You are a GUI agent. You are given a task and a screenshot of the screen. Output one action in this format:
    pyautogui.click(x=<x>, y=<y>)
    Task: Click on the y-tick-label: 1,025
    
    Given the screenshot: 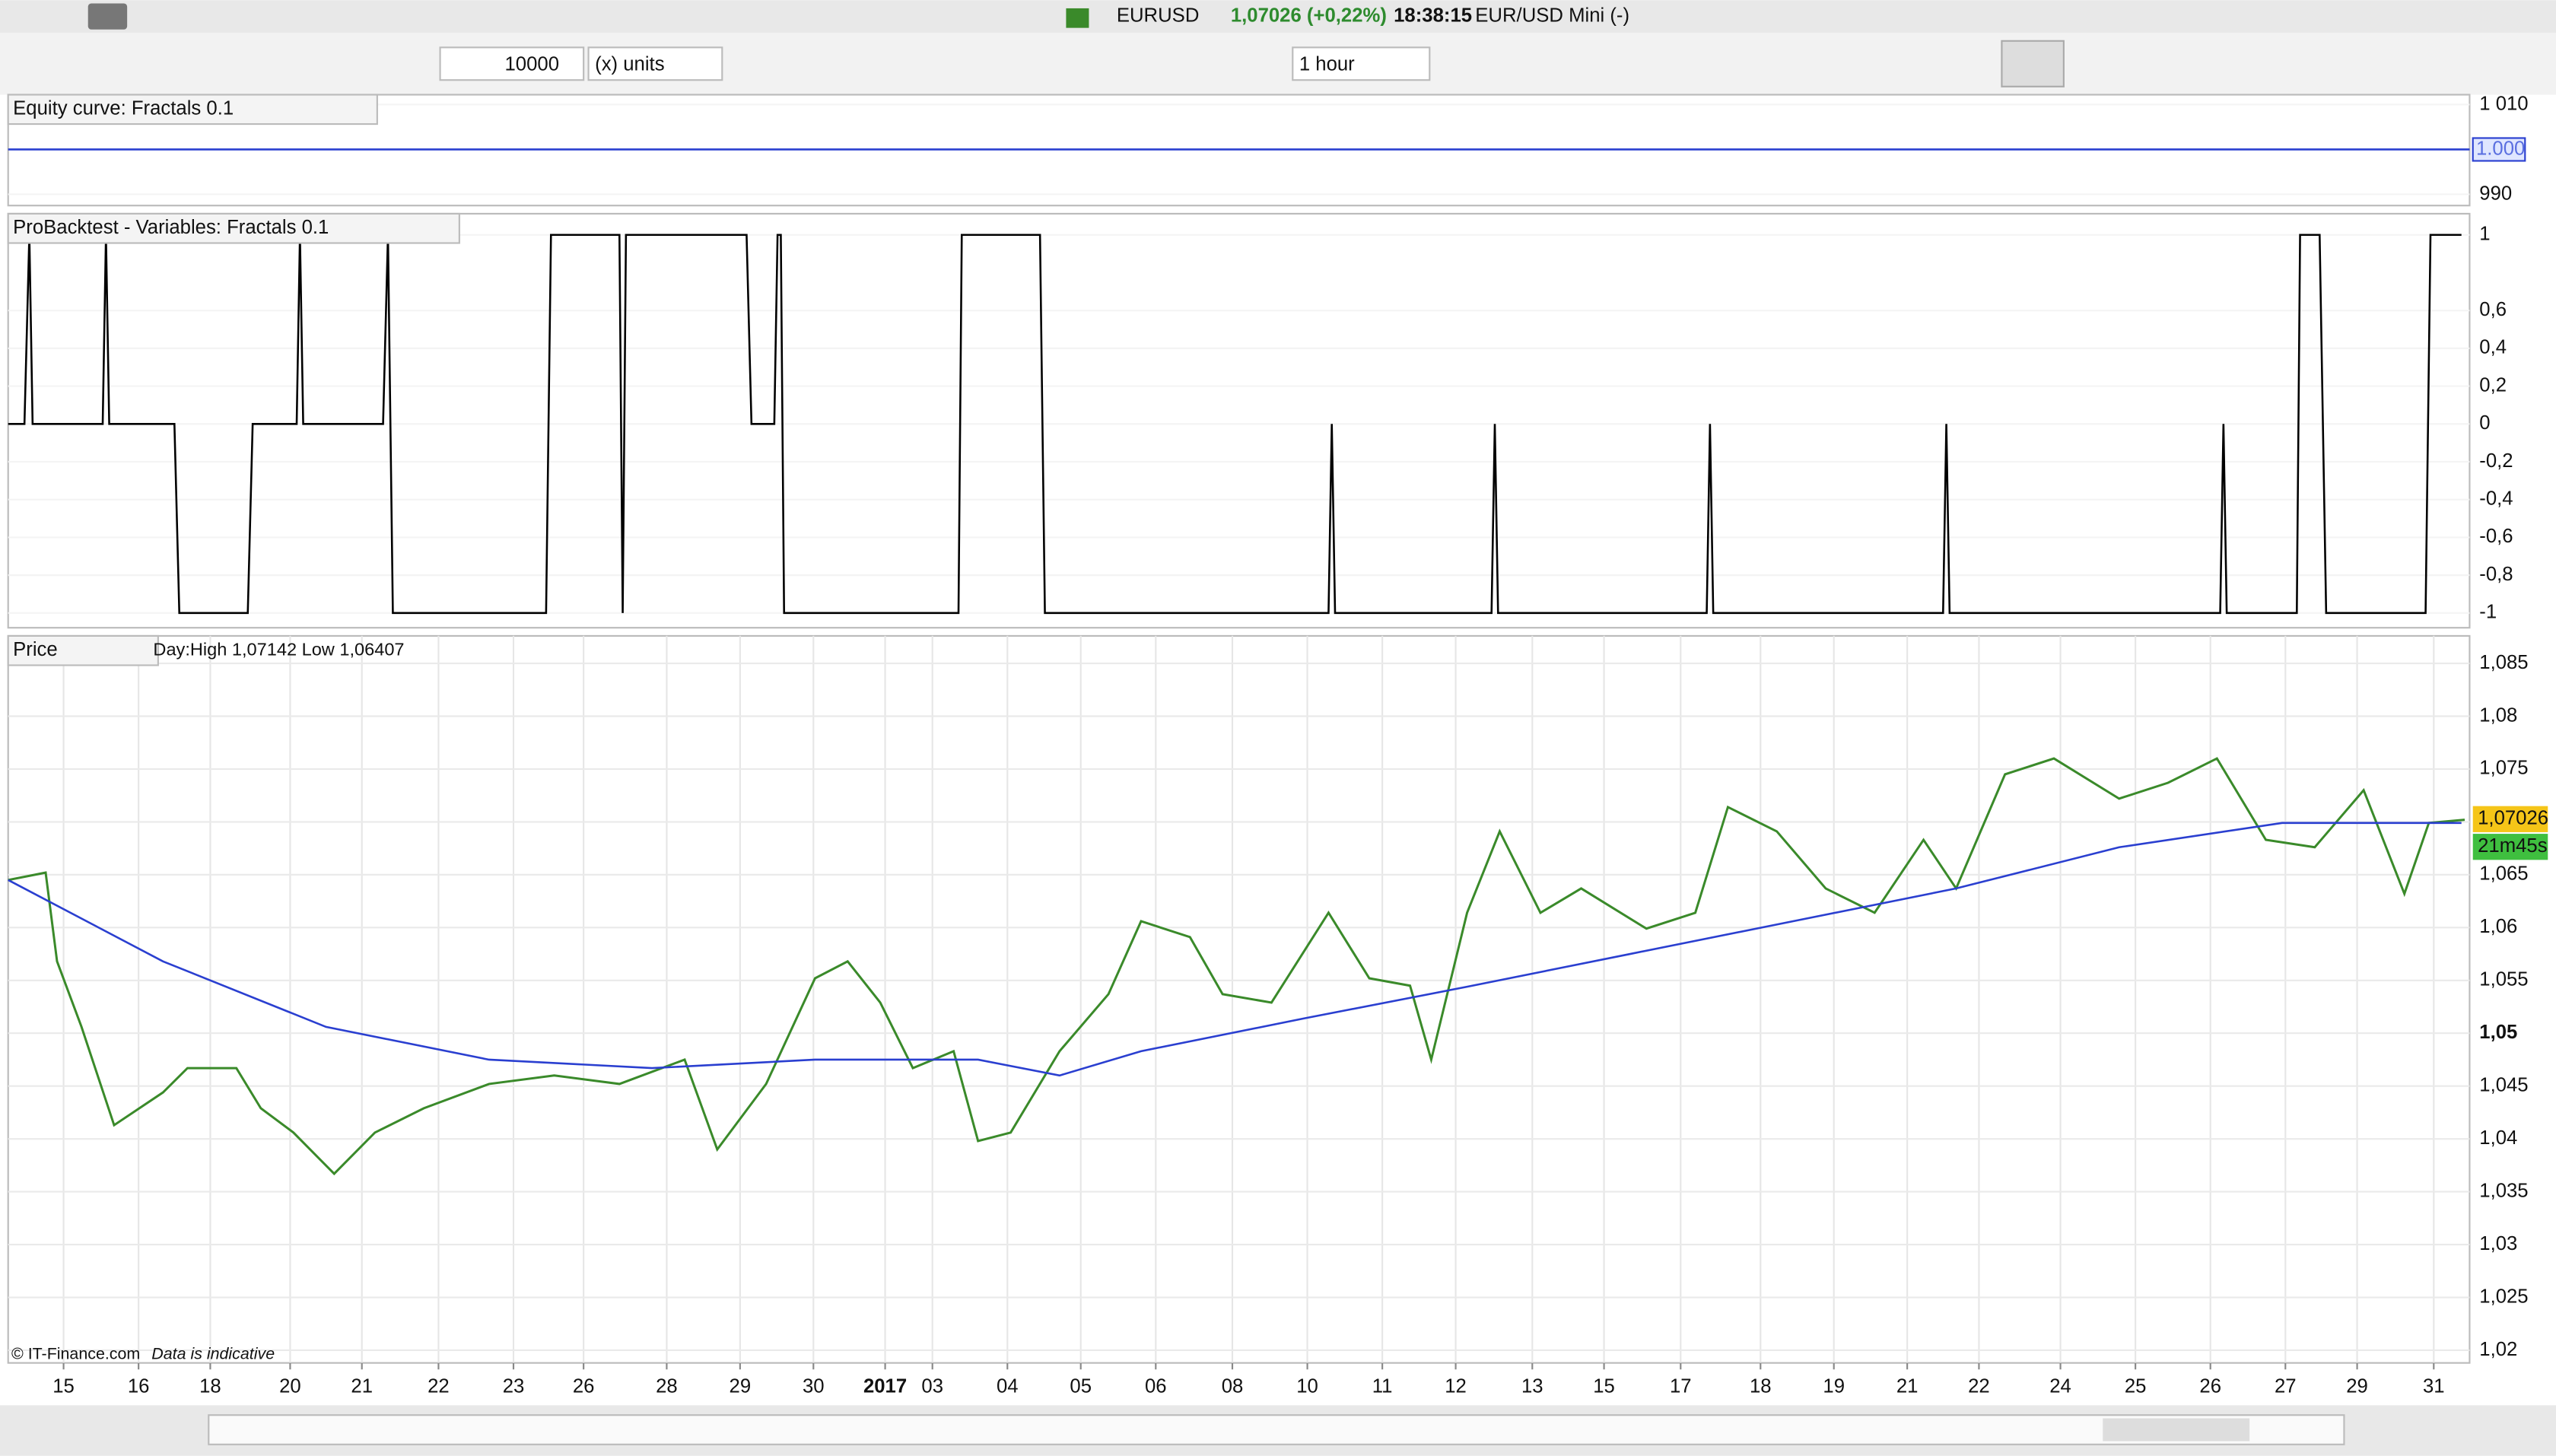 What is the action you would take?
    pyautogui.click(x=2503, y=1296)
    